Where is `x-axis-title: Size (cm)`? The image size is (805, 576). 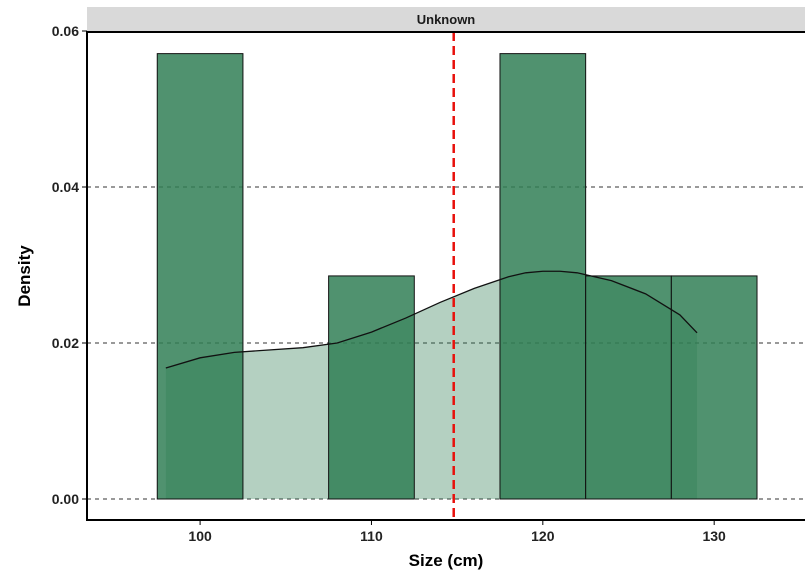 x-axis-title: Size (cm) is located at coordinates (446, 560).